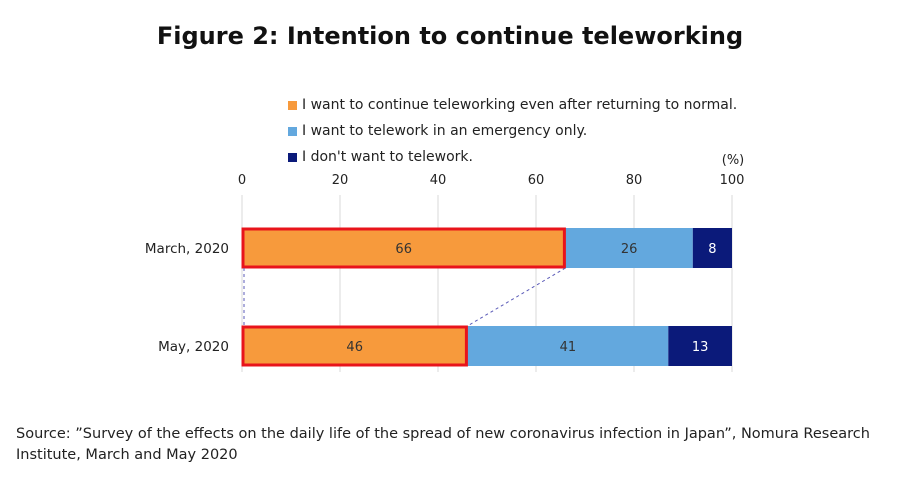 The width and height of the screenshot is (900, 480). Describe the element at coordinates (733, 160) in the screenshot. I see `unit-label: (%)` at that location.